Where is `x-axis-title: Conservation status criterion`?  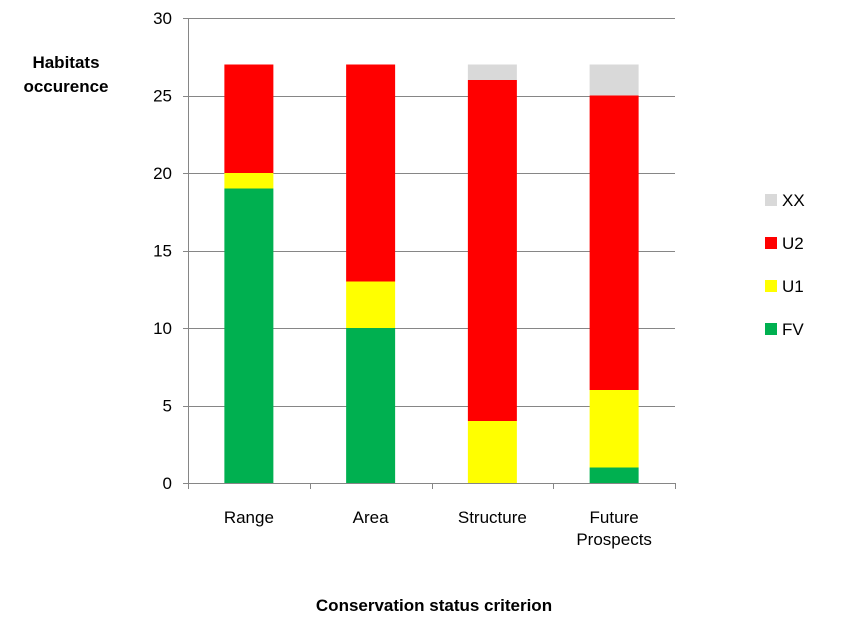 x-axis-title: Conservation status criterion is located at coordinates (434, 605).